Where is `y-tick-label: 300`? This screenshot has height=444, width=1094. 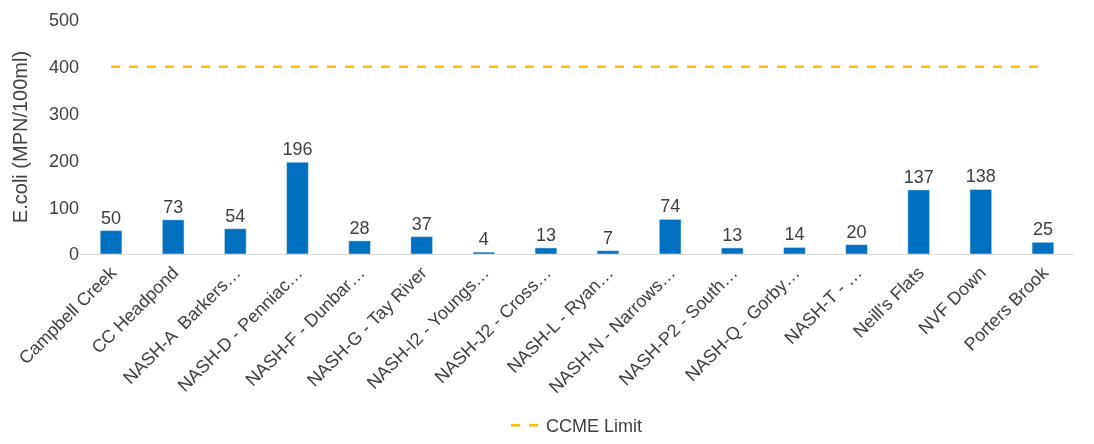 y-tick-label: 300 is located at coordinates (63, 113).